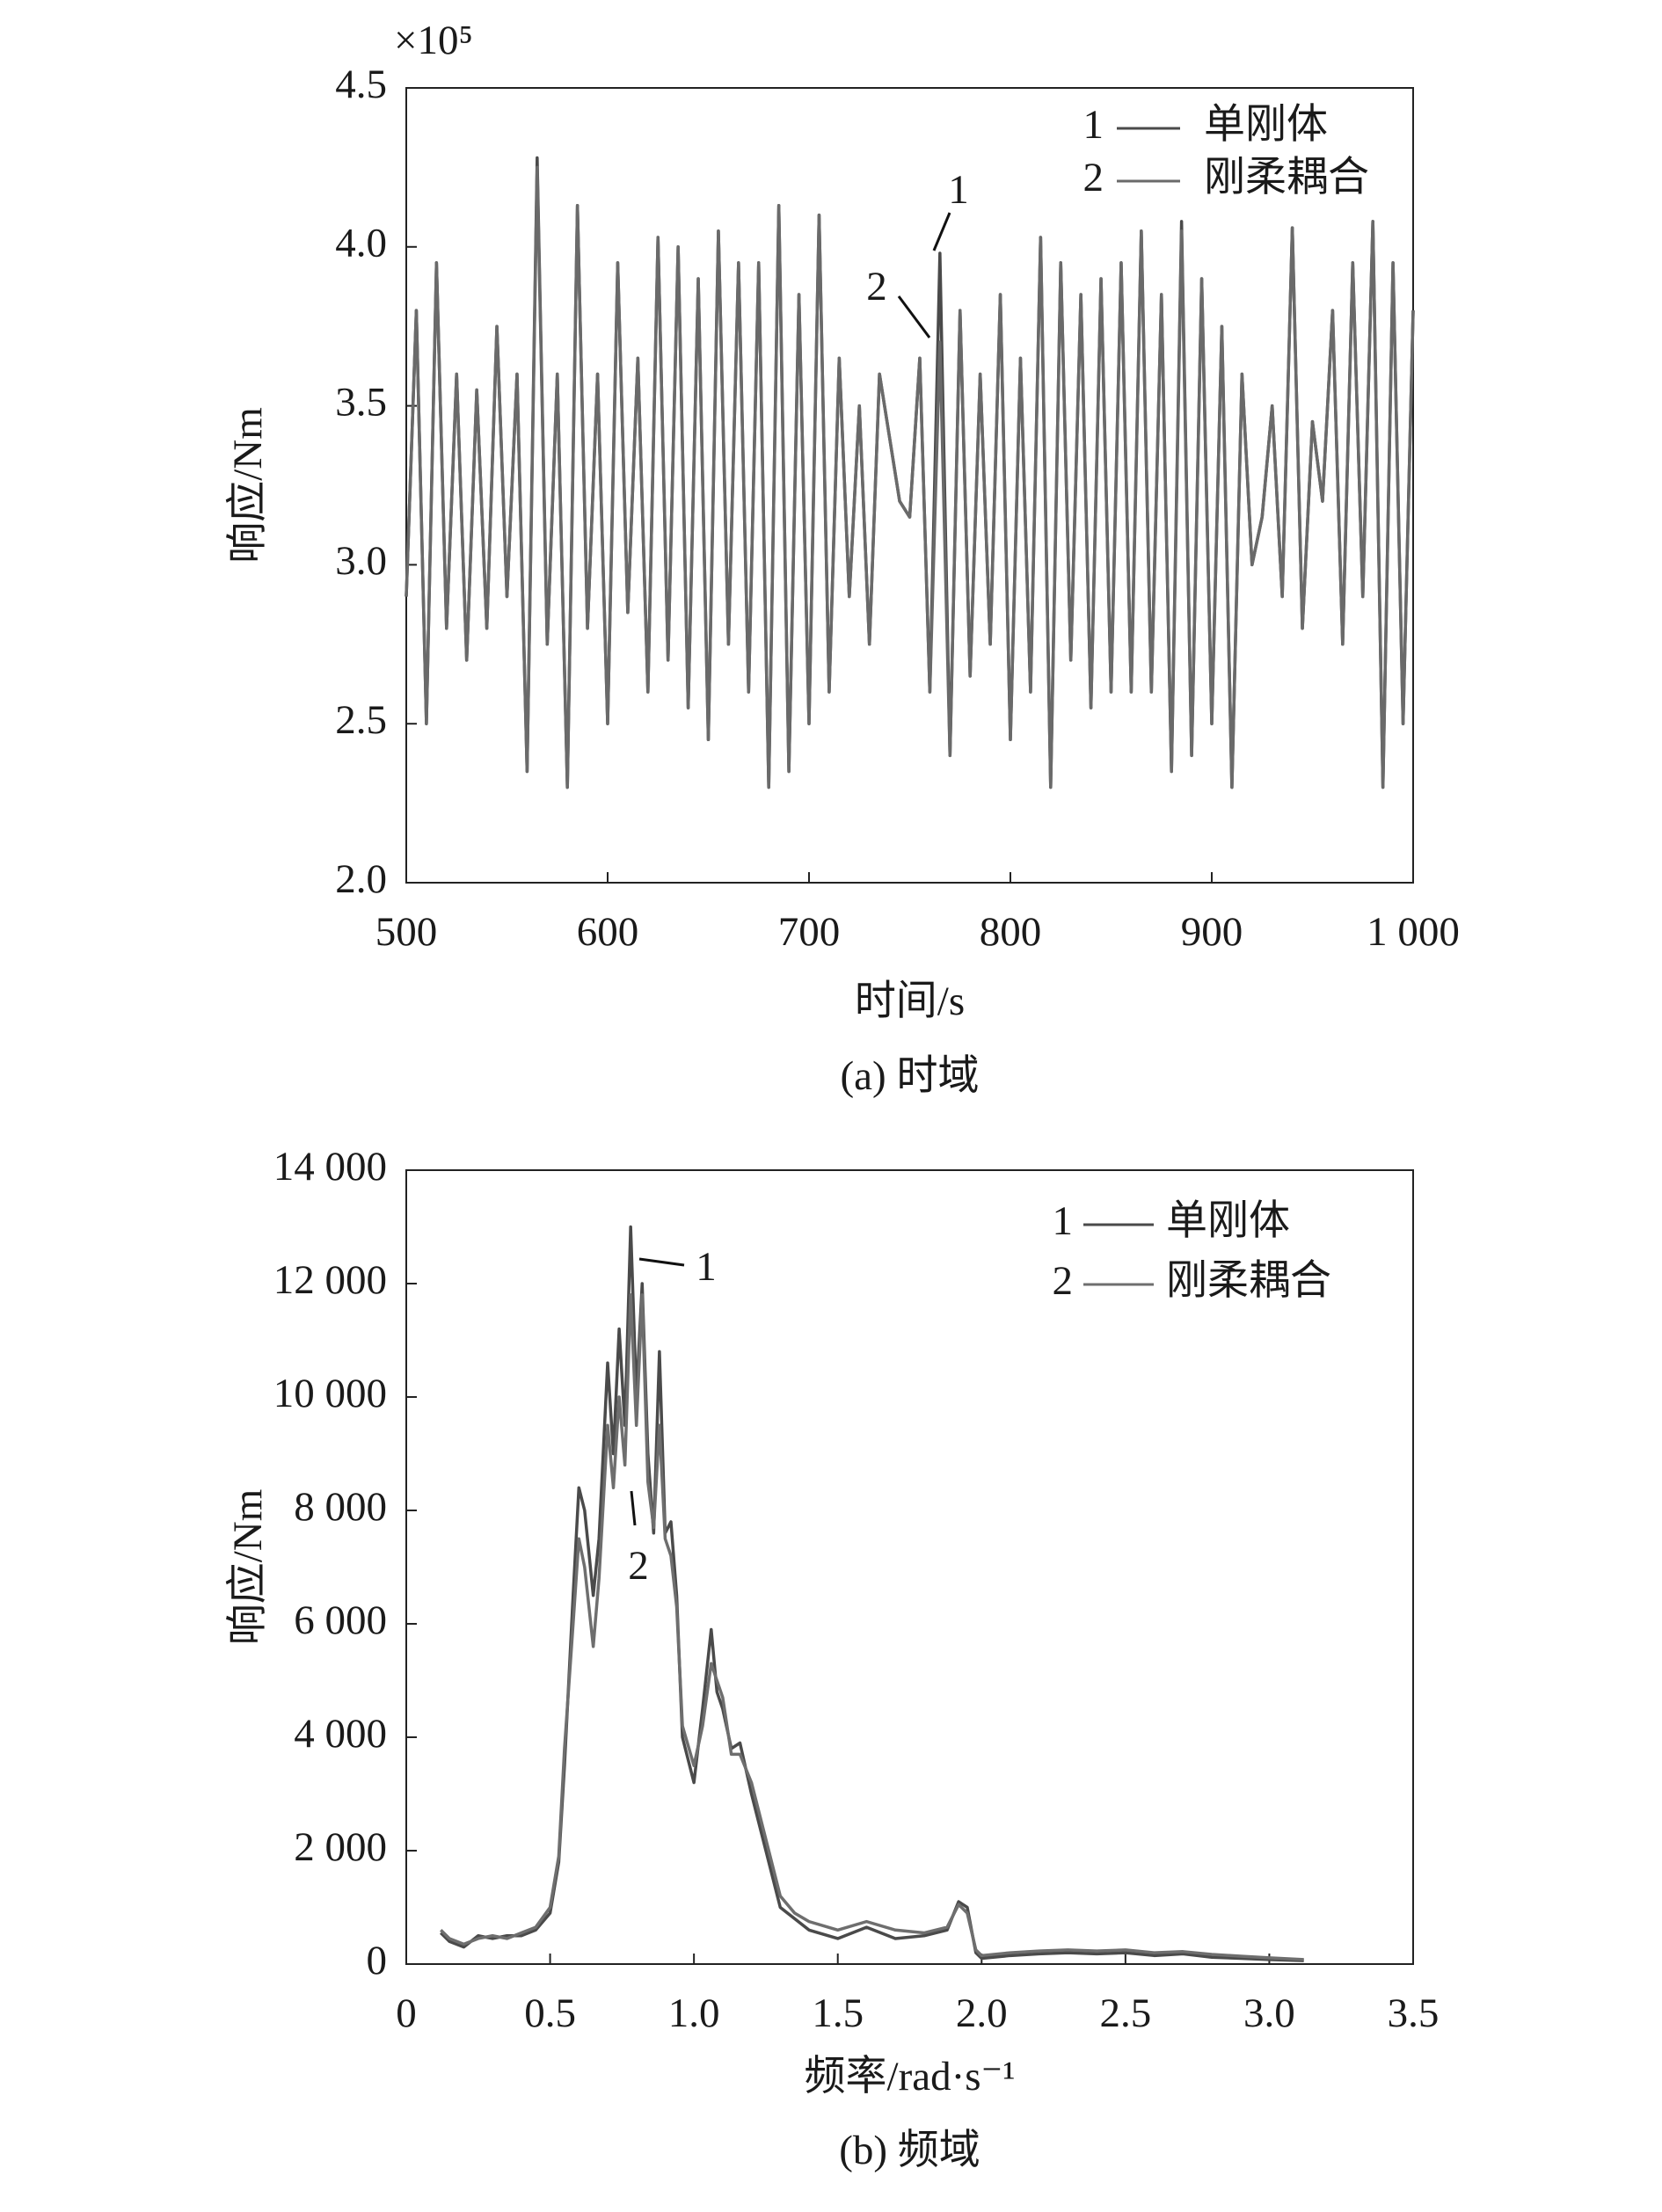  What do you see at coordinates (910, 1076) in the screenshot?
I see `caption: (a) 时域` at bounding box center [910, 1076].